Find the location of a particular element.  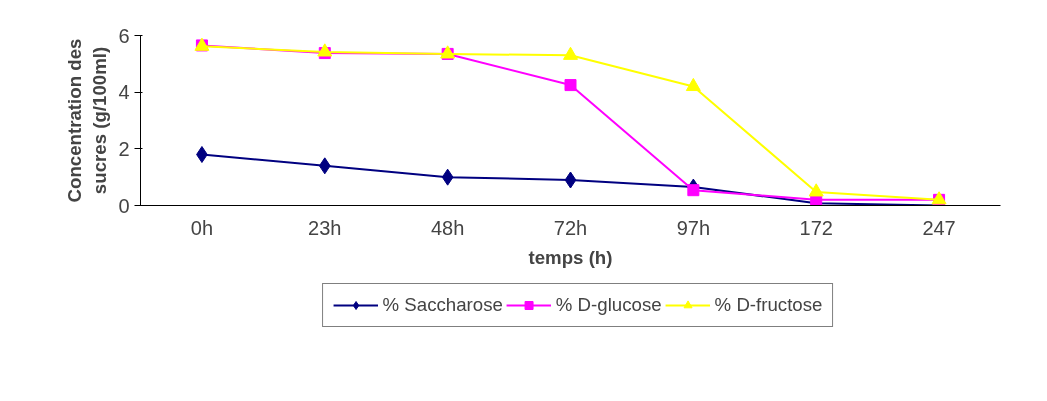

y-axis-title: Concentration des sucres (g/100ml) is located at coordinates (87, 120).